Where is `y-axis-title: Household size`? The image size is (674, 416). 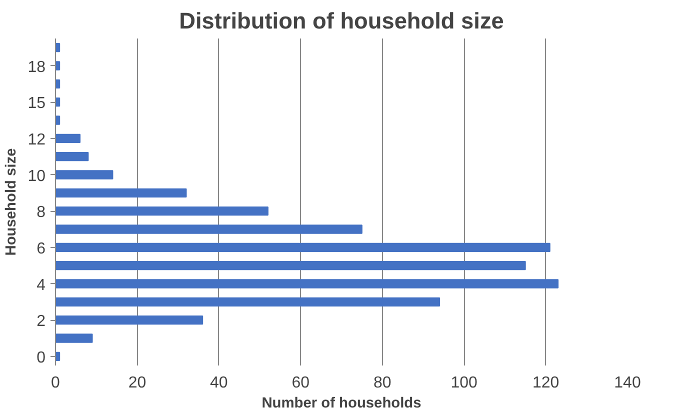
y-axis-title: Household size is located at coordinates (12, 202).